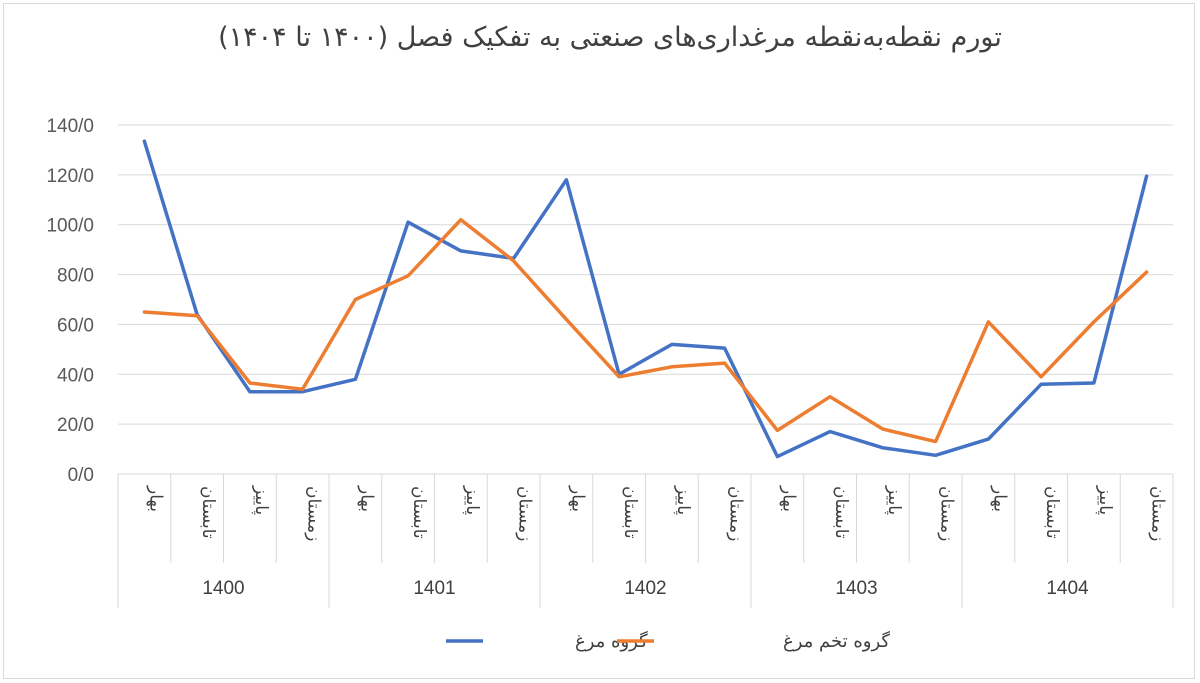 This screenshot has height=683, width=1200. Describe the element at coordinates (70, 126) in the screenshot. I see `y-tick-label: 140/0` at that location.